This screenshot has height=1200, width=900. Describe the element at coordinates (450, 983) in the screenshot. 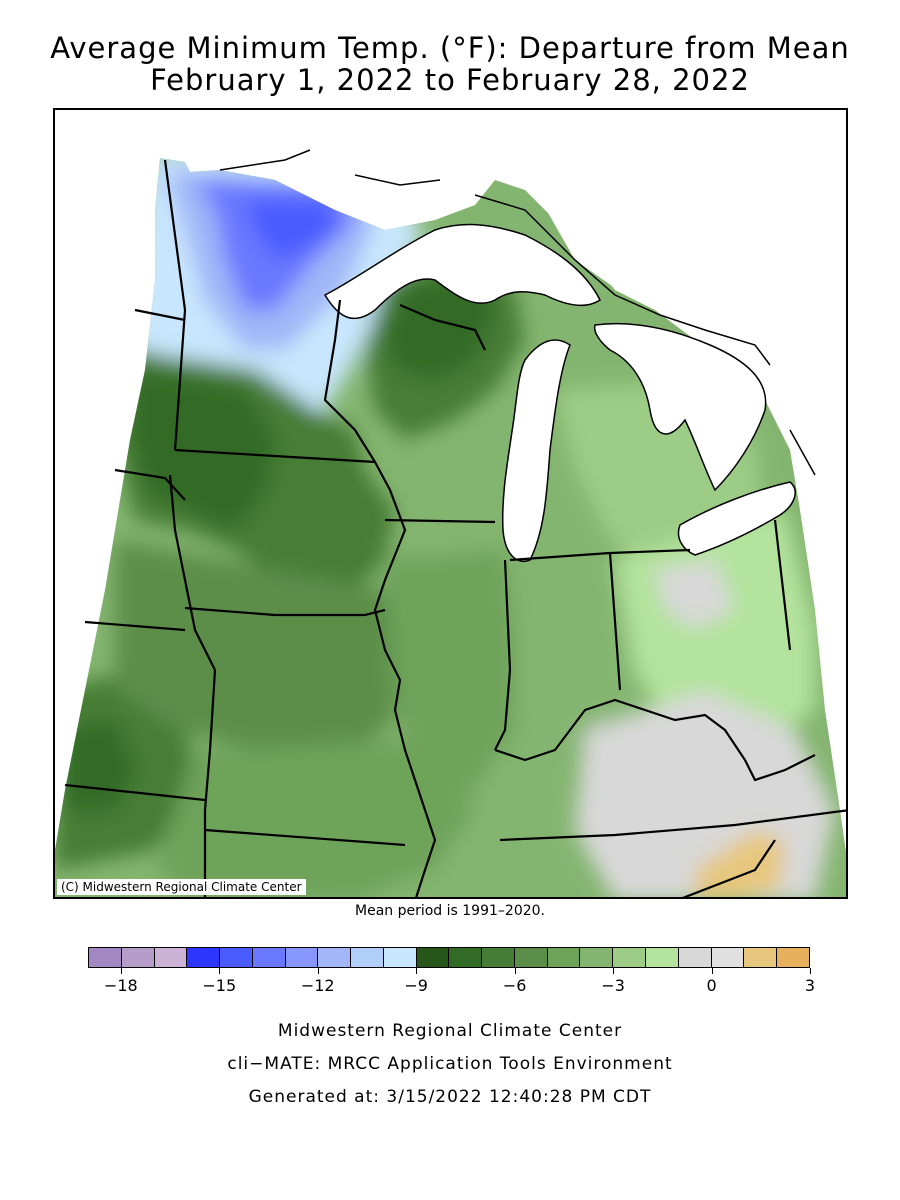

I see `legend-tick-labels: −18 −15 −12 −9 −6 −3 0 3` at that location.